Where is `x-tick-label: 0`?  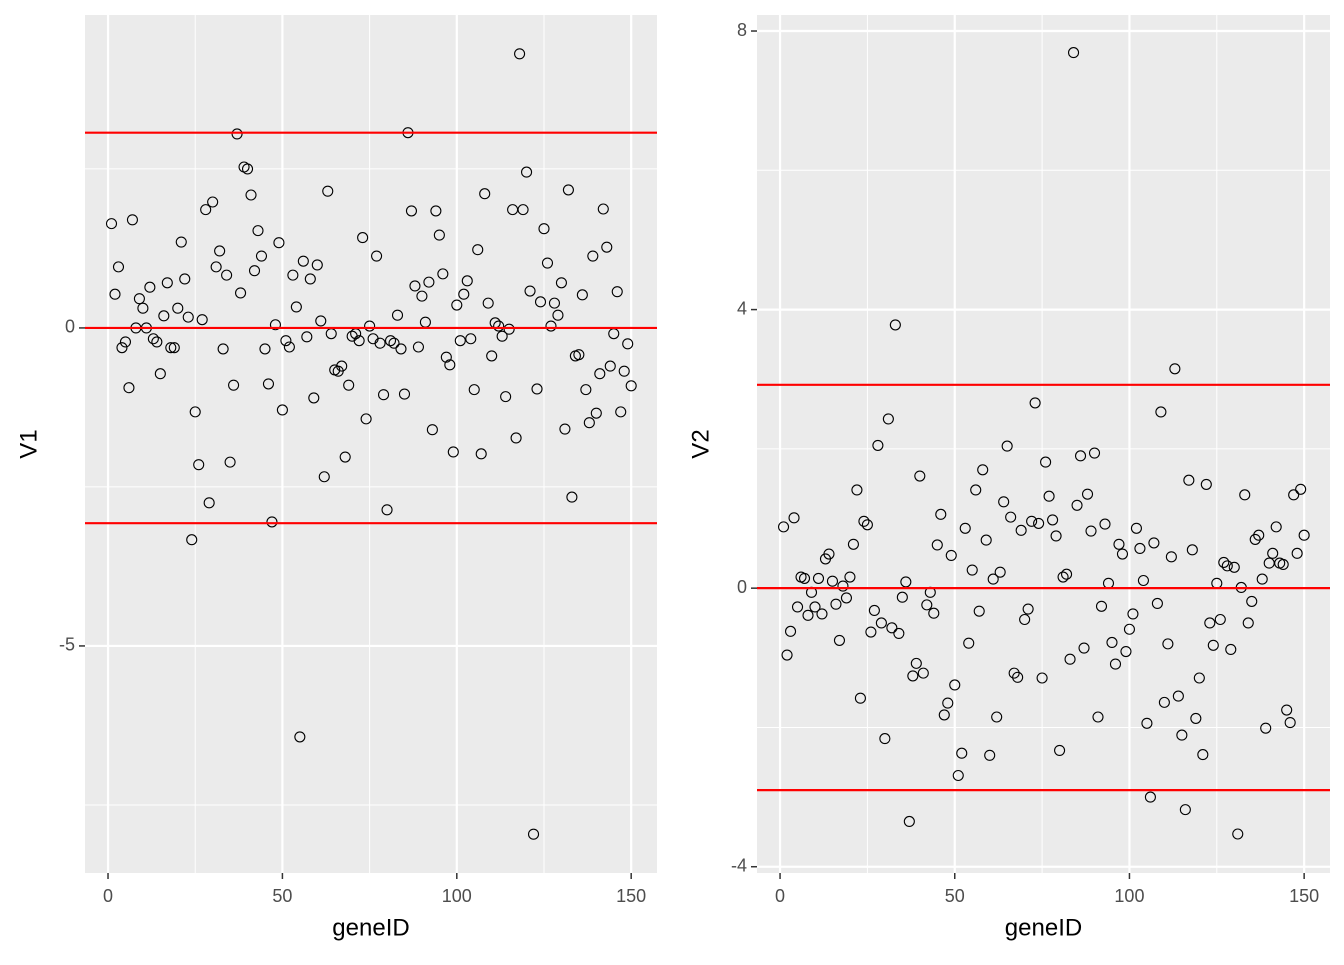
x-tick-label: 0 is located at coordinates (780, 896).